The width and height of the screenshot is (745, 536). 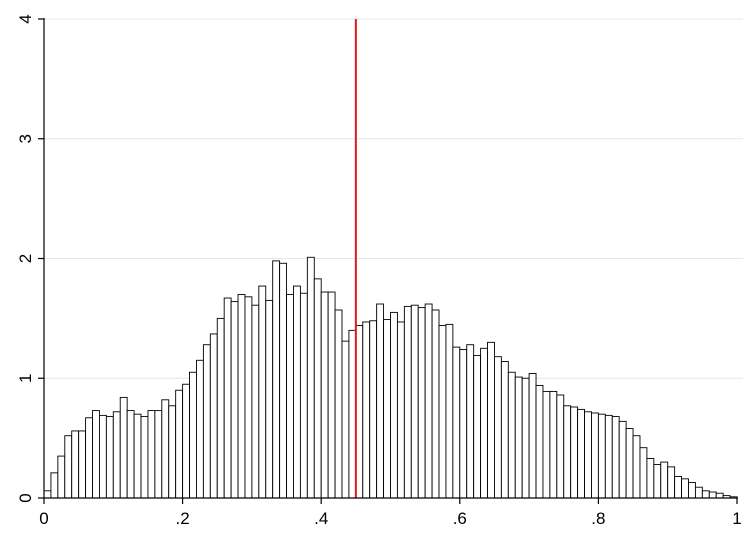 I want to click on y-tick-label: 3, so click(x=25, y=138).